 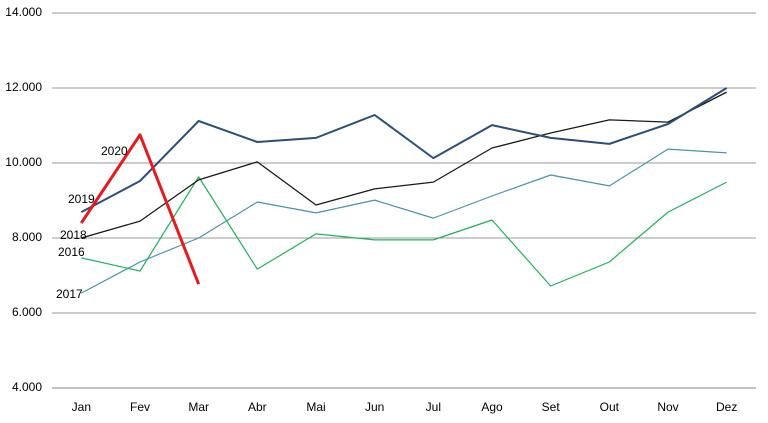 What do you see at coordinates (114, 151) in the screenshot?
I see `series-label: 2020` at bounding box center [114, 151].